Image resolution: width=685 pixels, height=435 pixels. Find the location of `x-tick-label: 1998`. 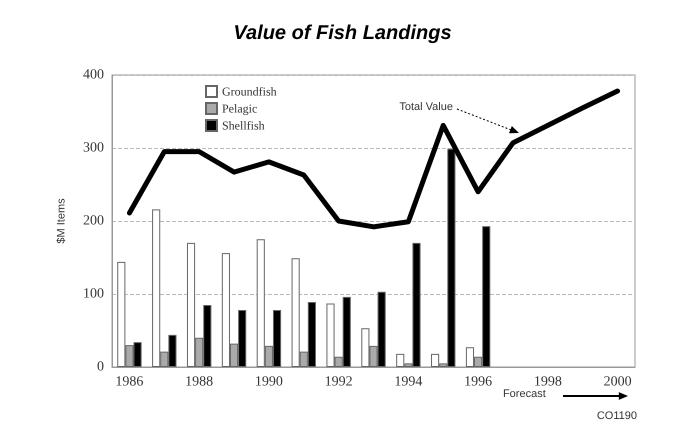

x-tick-label: 1998 is located at coordinates (548, 382).